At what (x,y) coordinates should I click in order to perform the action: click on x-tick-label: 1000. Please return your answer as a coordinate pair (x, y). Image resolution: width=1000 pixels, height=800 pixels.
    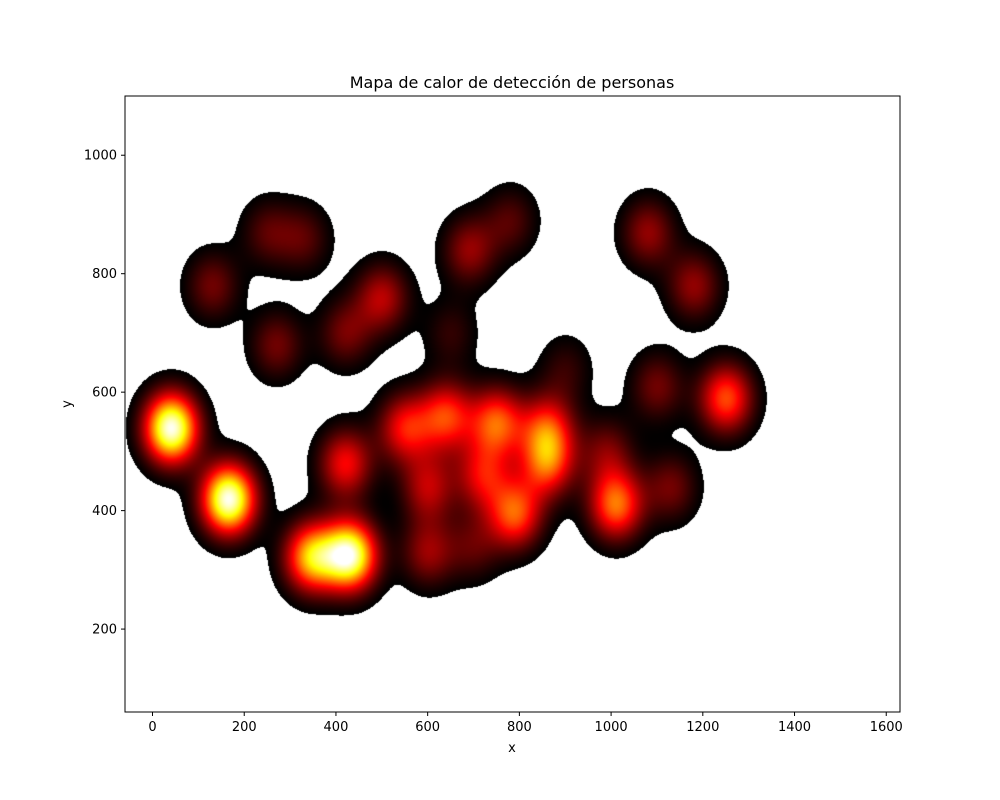
    Looking at the image, I should click on (611, 727).